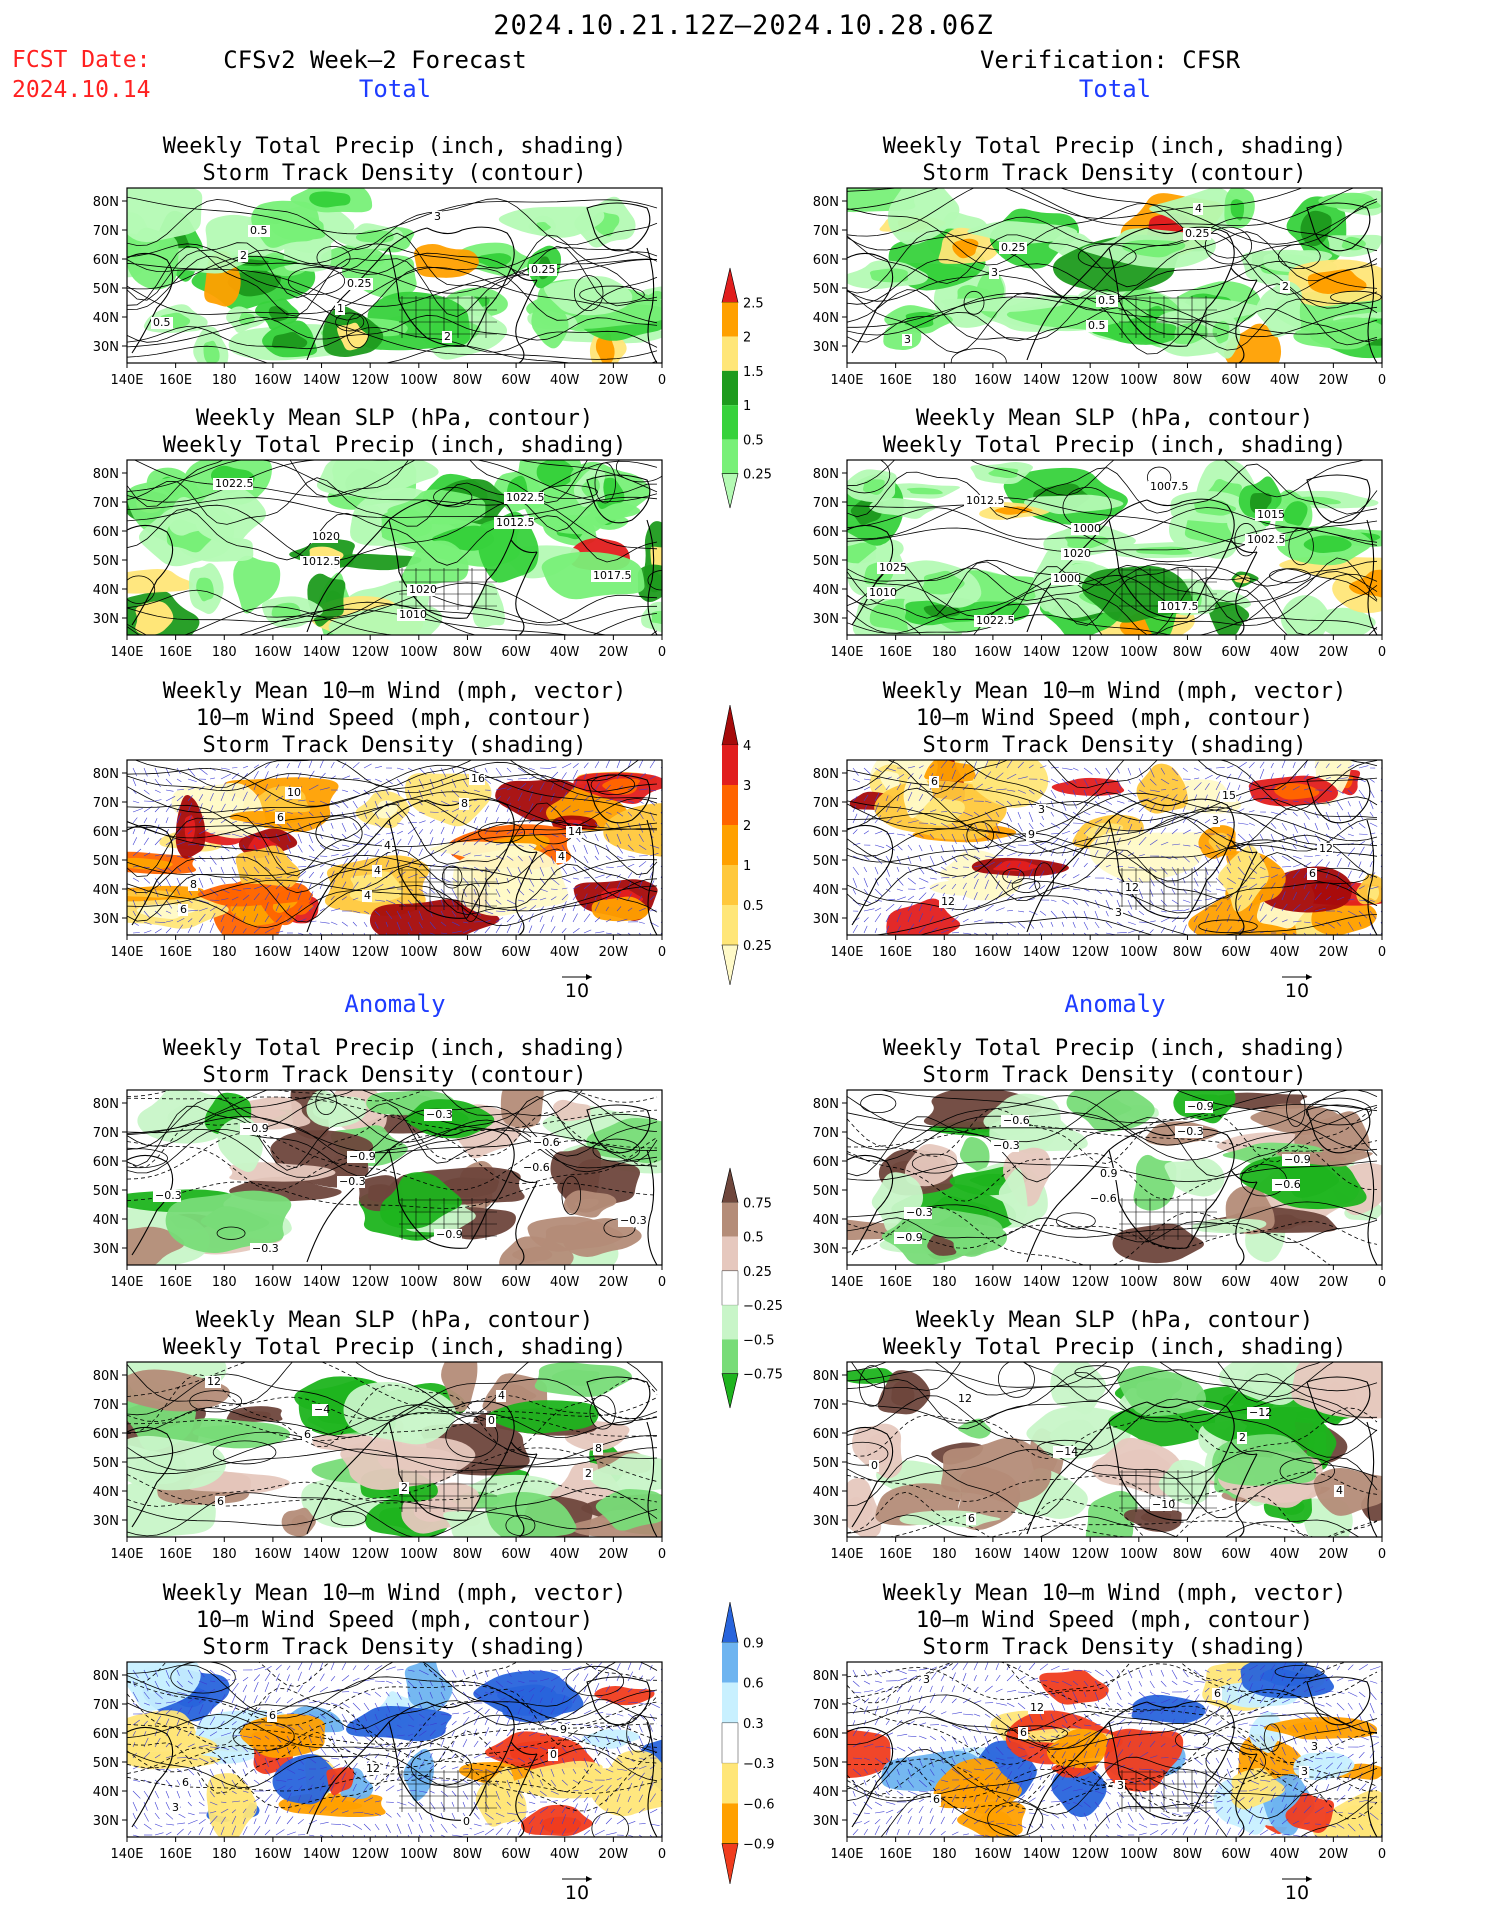 The width and height of the screenshot is (1487, 1925). I want to click on contour-label: 9, so click(1031, 834).